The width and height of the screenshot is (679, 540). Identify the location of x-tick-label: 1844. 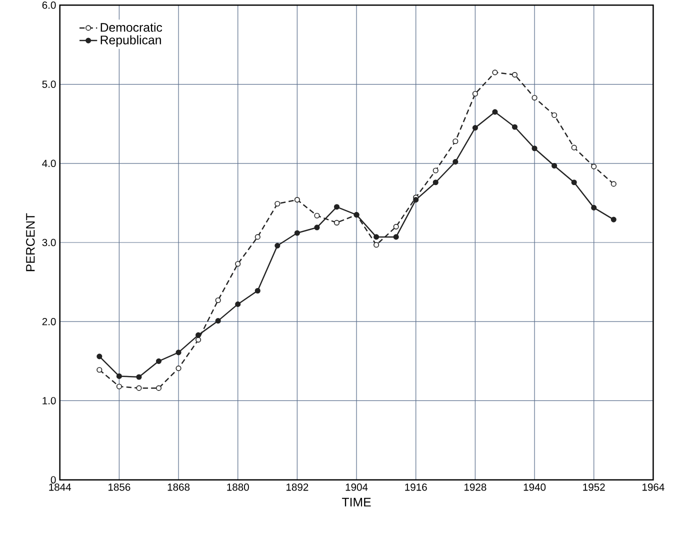
(60, 487).